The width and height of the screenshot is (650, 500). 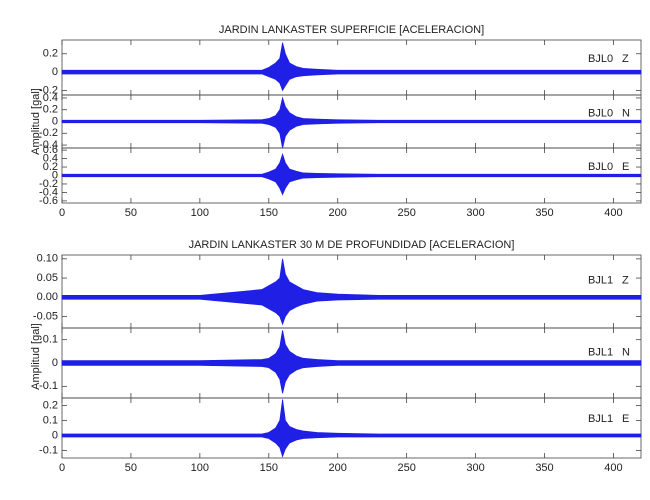 I want to click on y-tick-label: 0.05, so click(x=47, y=278).